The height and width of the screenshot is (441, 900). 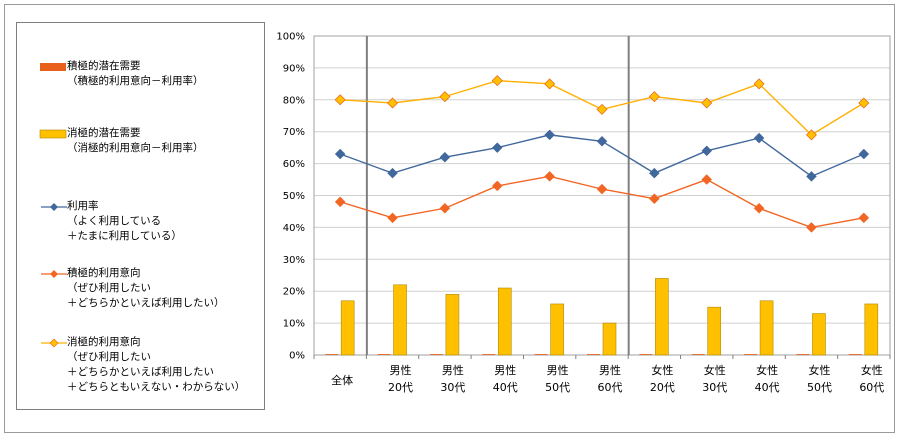 I want to click on x-category-sublabel: 30代, so click(x=452, y=387).